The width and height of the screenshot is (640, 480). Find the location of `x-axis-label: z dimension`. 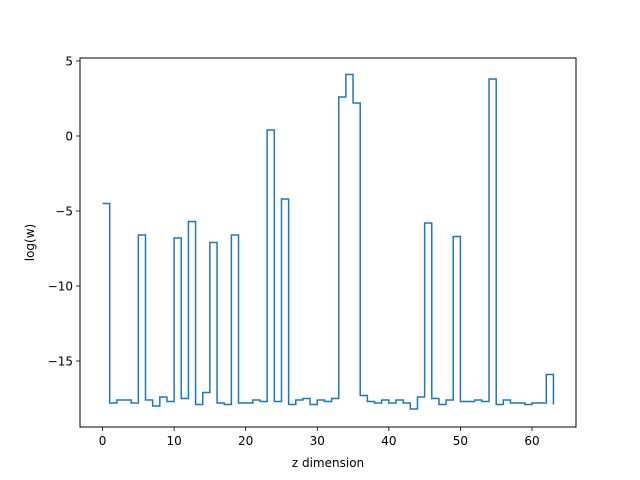

x-axis-label: z dimension is located at coordinates (328, 463).